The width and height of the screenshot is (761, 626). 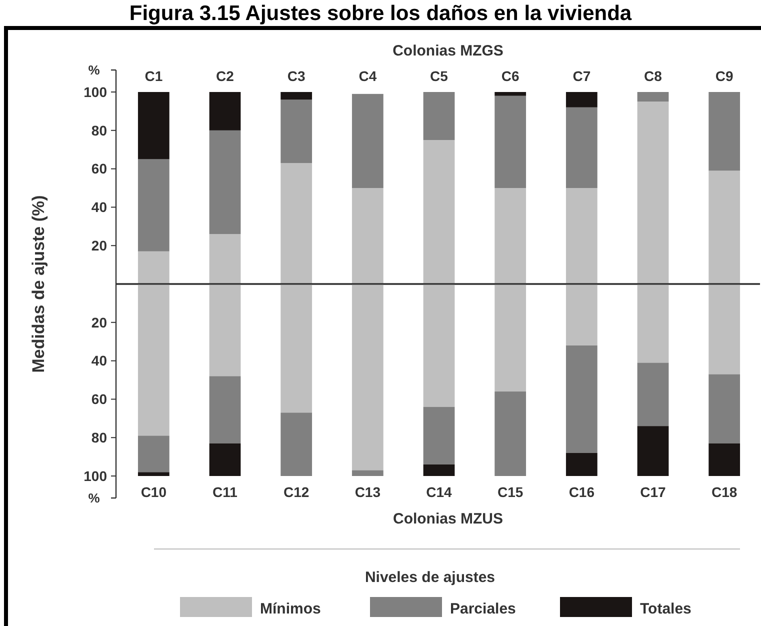 What do you see at coordinates (724, 76) in the screenshot?
I see `x-tick-label: C9` at bounding box center [724, 76].